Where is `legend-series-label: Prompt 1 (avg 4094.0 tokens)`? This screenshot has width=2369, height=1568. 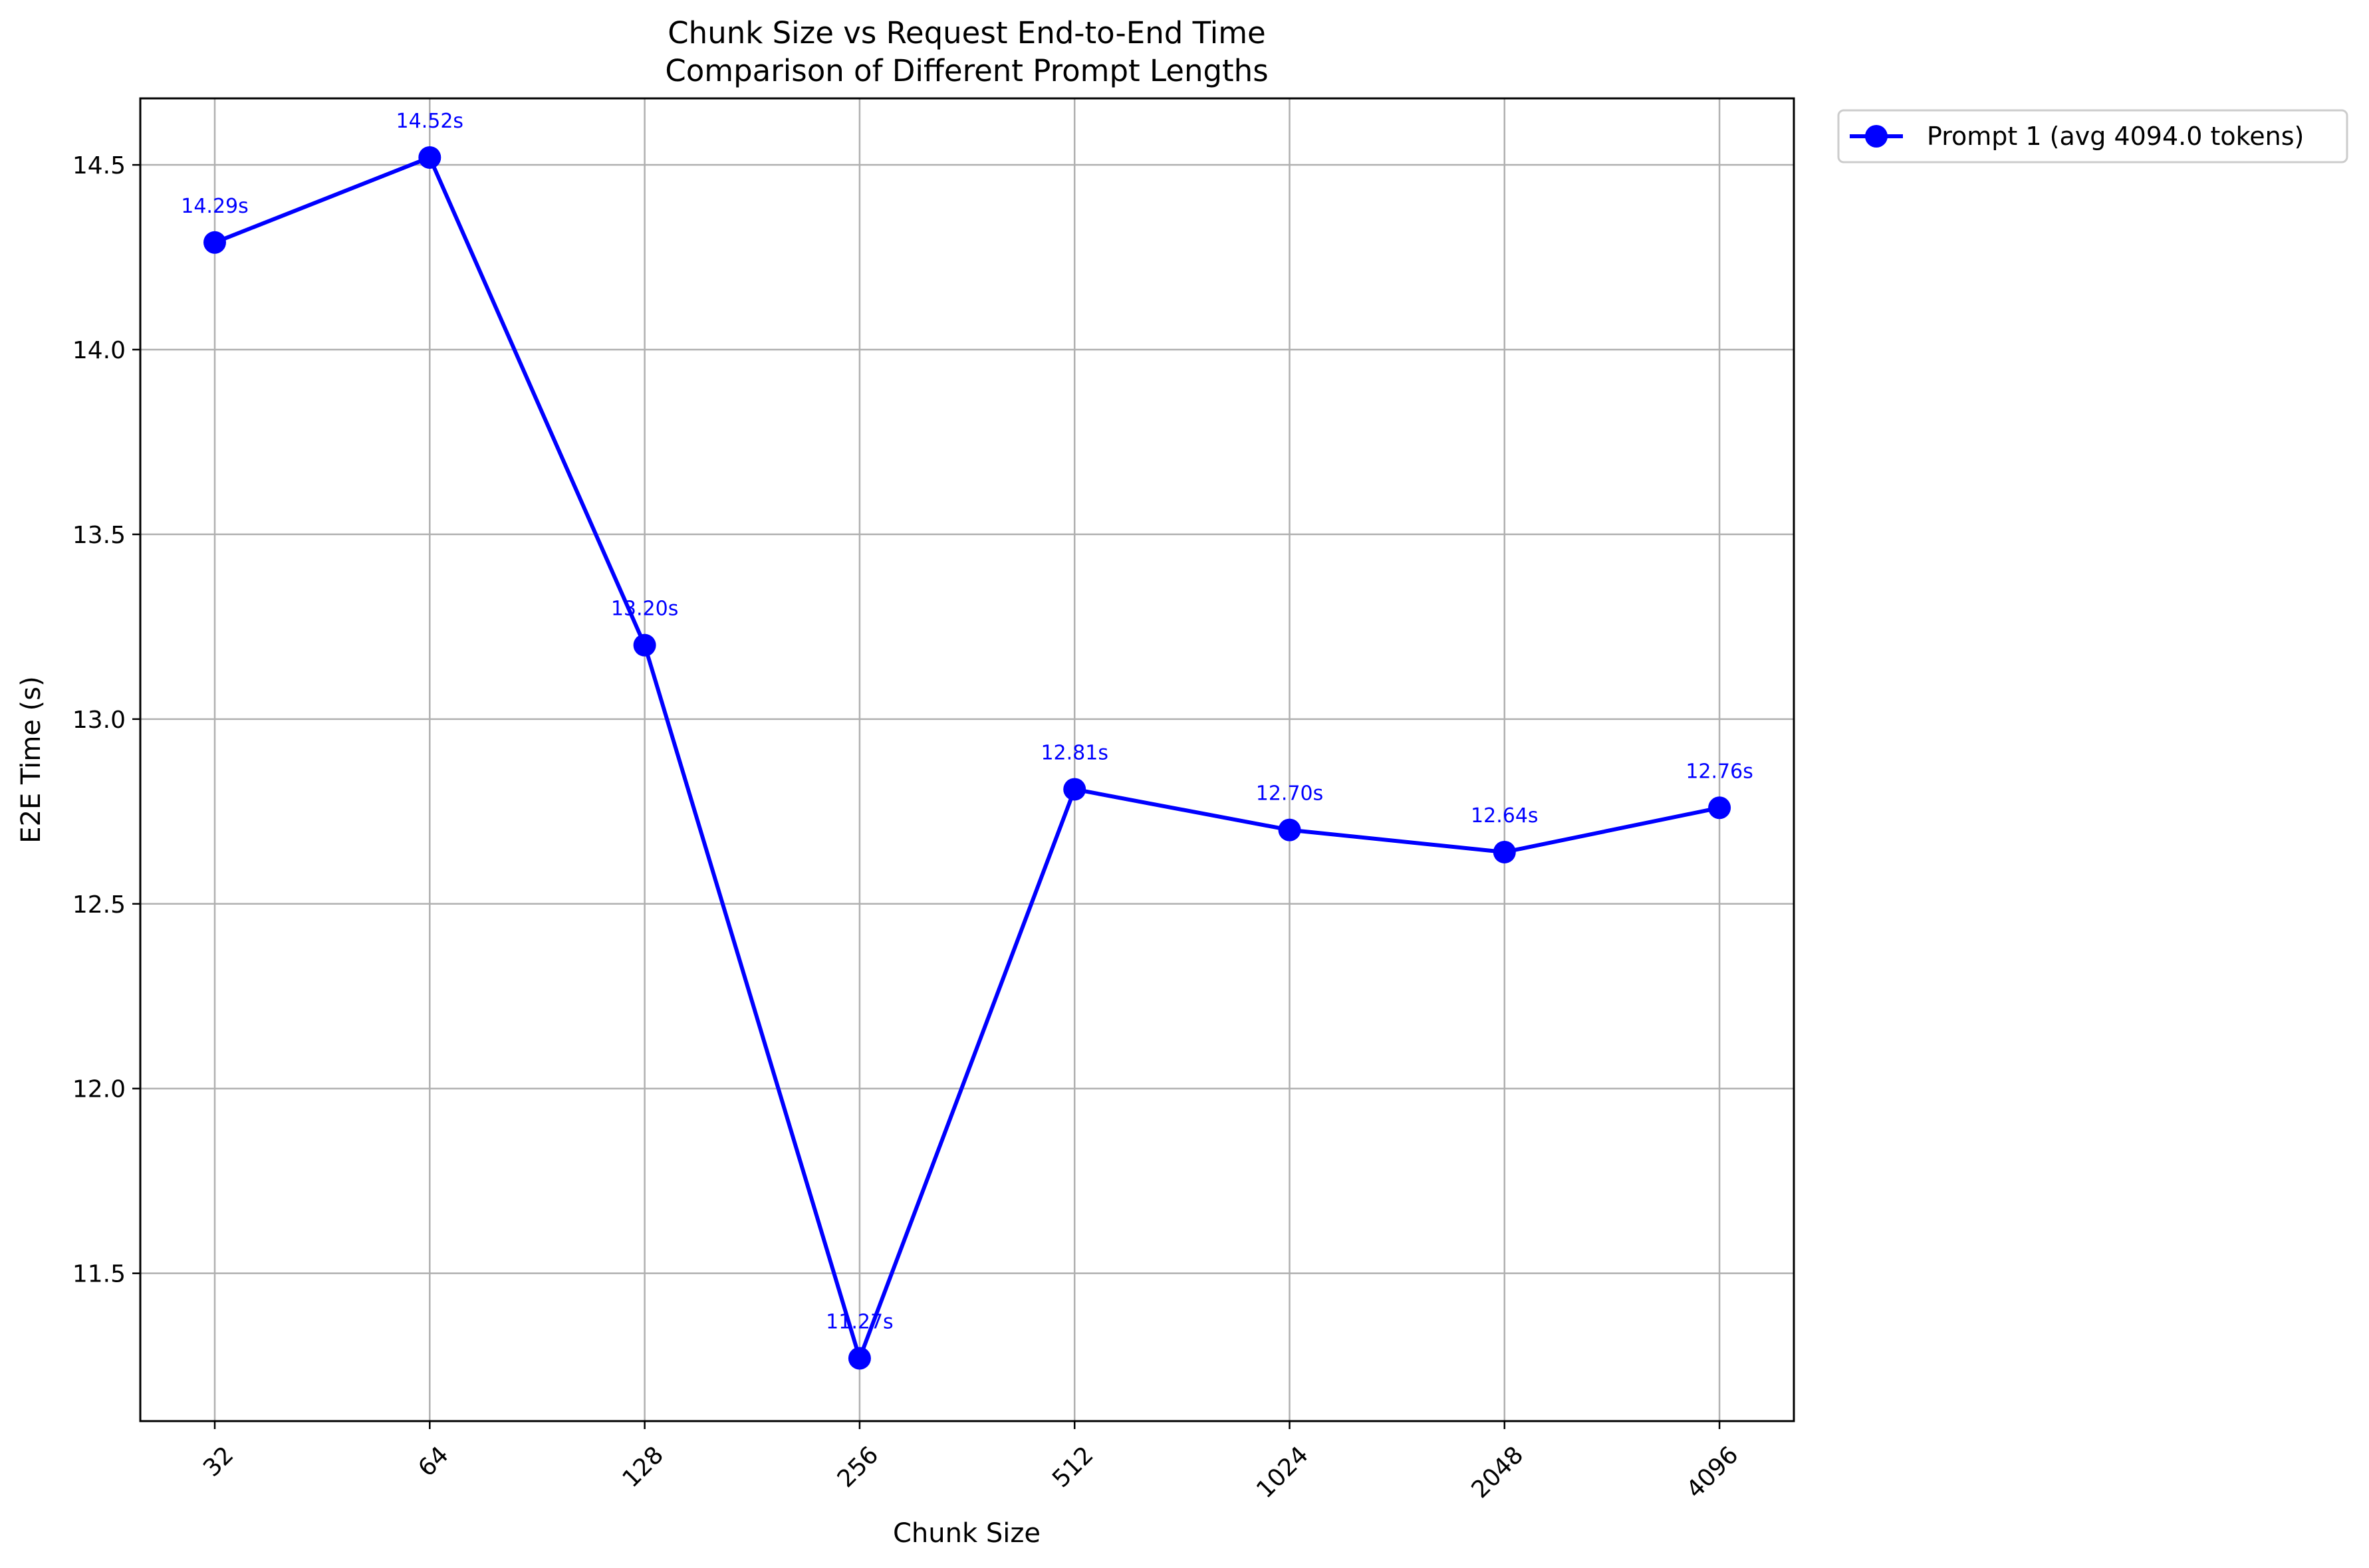 legend-series-label: Prompt 1 (avg 4094.0 tokens) is located at coordinates (2115, 136).